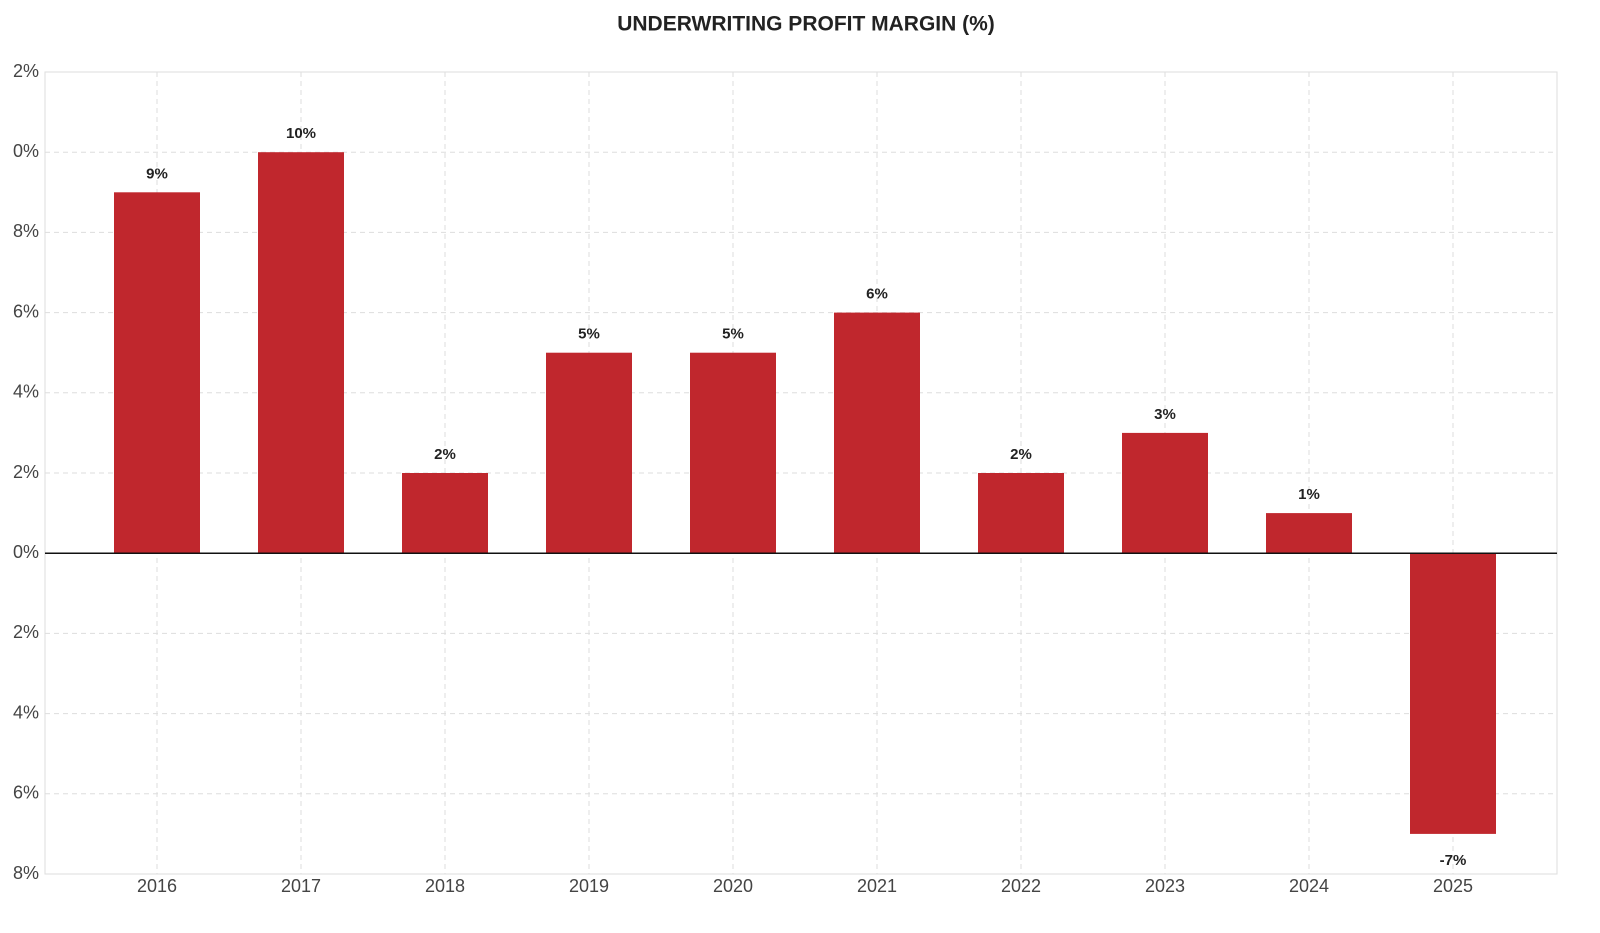 The height and width of the screenshot is (933, 1600). What do you see at coordinates (1309, 494) in the screenshot?
I see `value-label: 1%` at bounding box center [1309, 494].